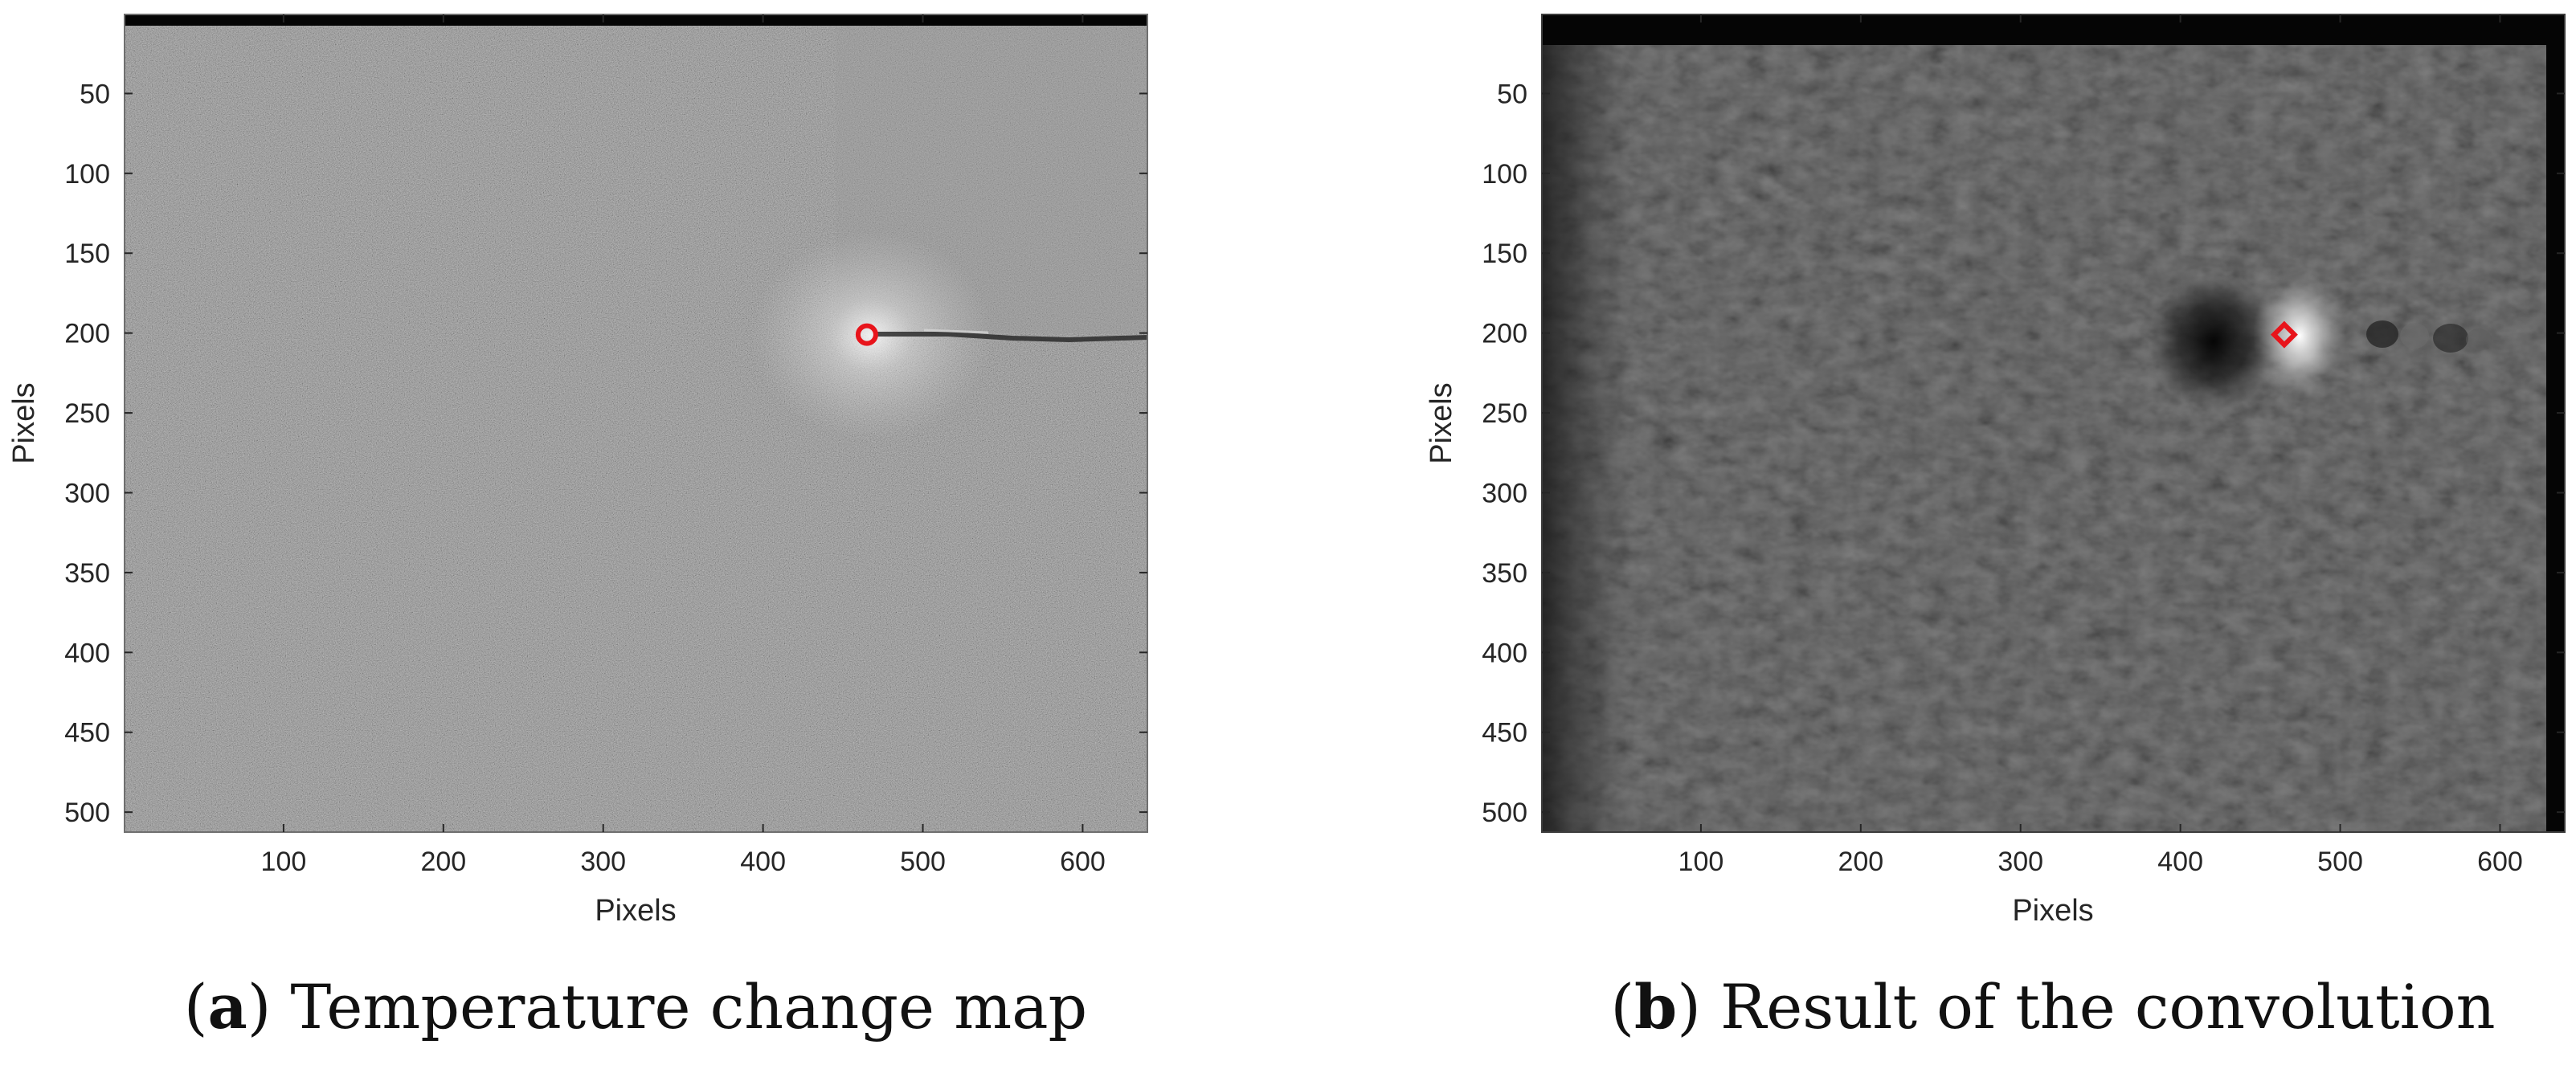 Image resolution: width=2576 pixels, height=1065 pixels. I want to click on image-border-band, so click(636, 20).